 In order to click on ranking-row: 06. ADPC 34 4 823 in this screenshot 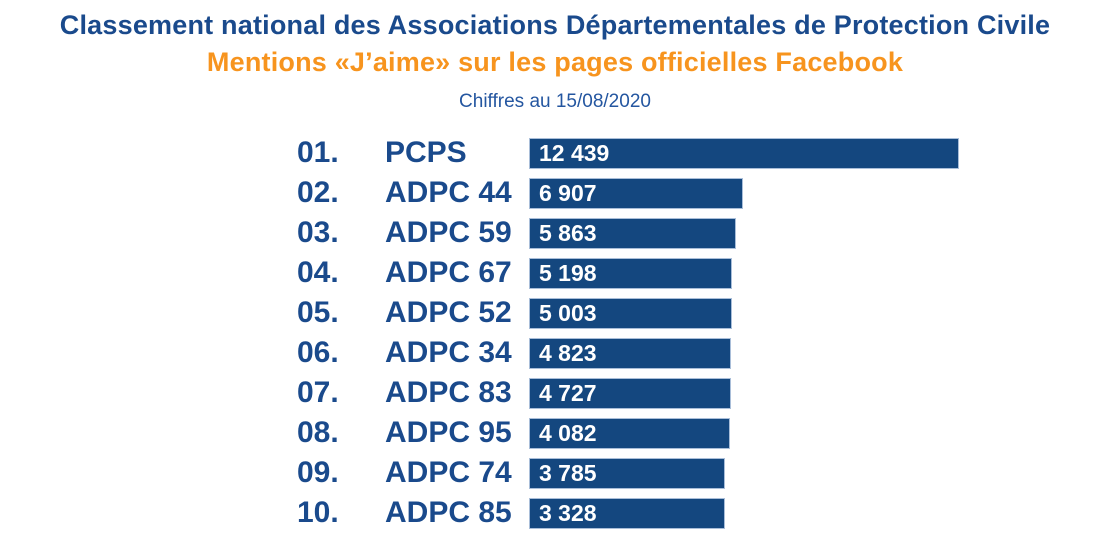, I will do `click(555, 353)`.